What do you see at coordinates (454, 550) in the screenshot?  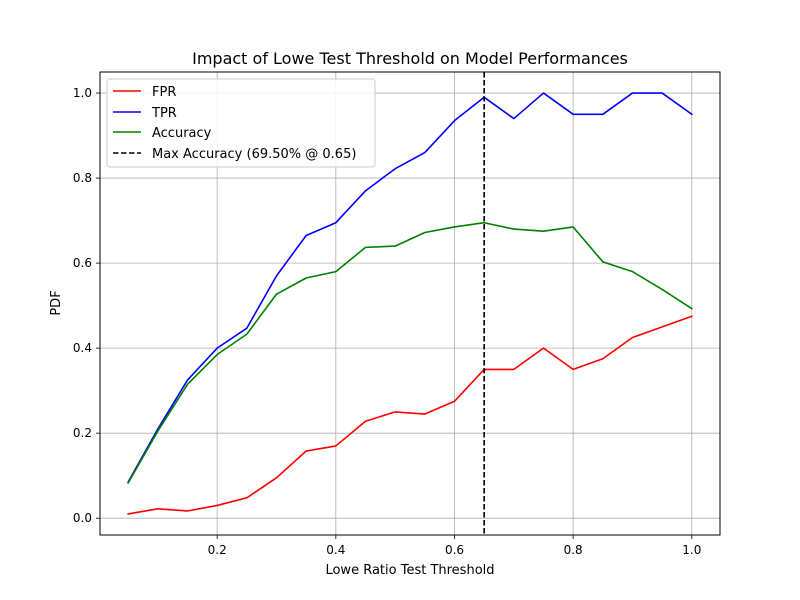 I see `x-tick-label: 0.6` at bounding box center [454, 550].